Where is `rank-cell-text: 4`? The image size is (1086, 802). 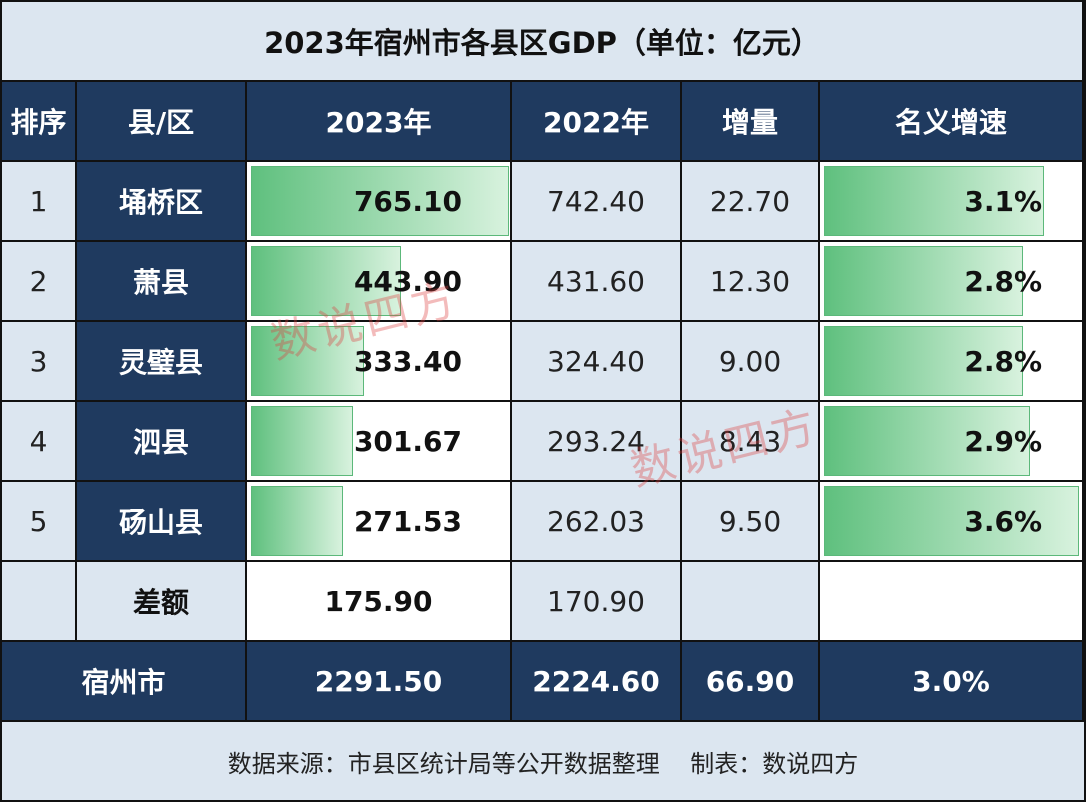 rank-cell-text: 4 is located at coordinates (38, 441).